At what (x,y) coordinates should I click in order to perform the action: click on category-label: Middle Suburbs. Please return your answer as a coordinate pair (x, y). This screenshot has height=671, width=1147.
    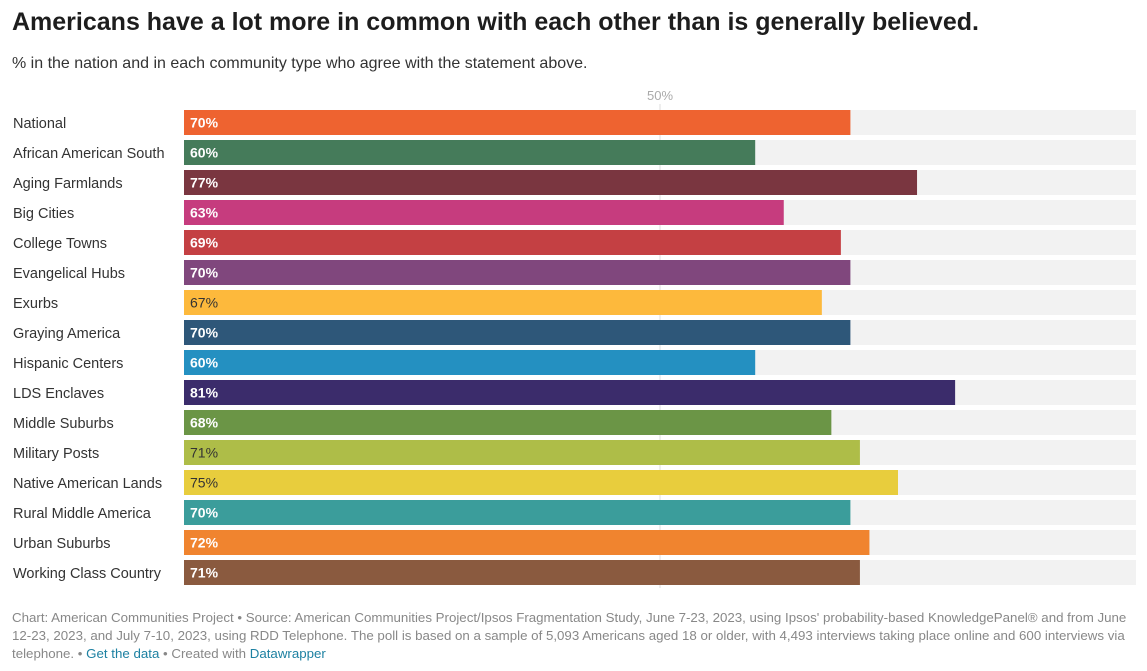
    Looking at the image, I should click on (63, 424).